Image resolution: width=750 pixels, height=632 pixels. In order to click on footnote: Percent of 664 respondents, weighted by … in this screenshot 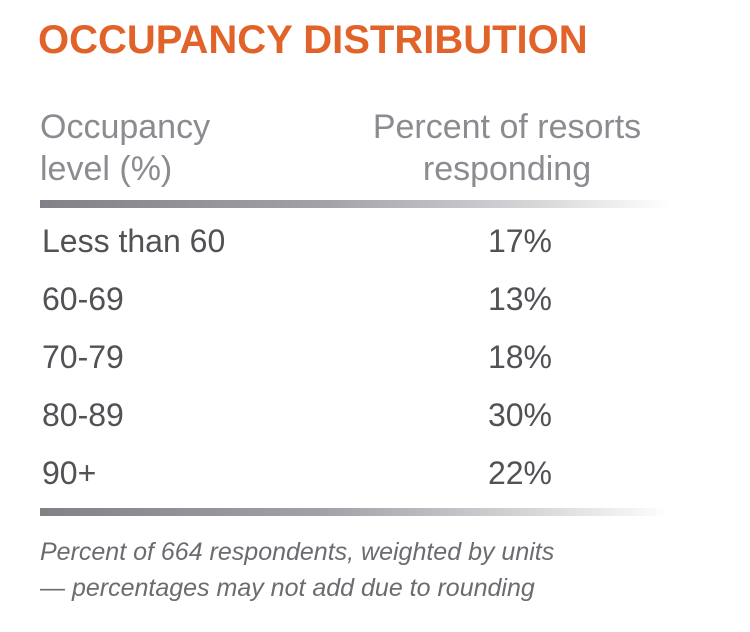, I will do `click(297, 570)`.